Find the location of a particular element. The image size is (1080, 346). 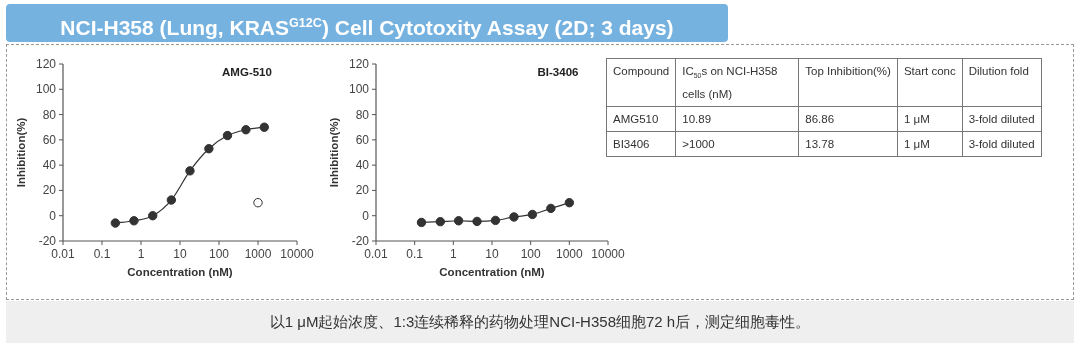

text: >1000 is located at coordinates (698, 144).